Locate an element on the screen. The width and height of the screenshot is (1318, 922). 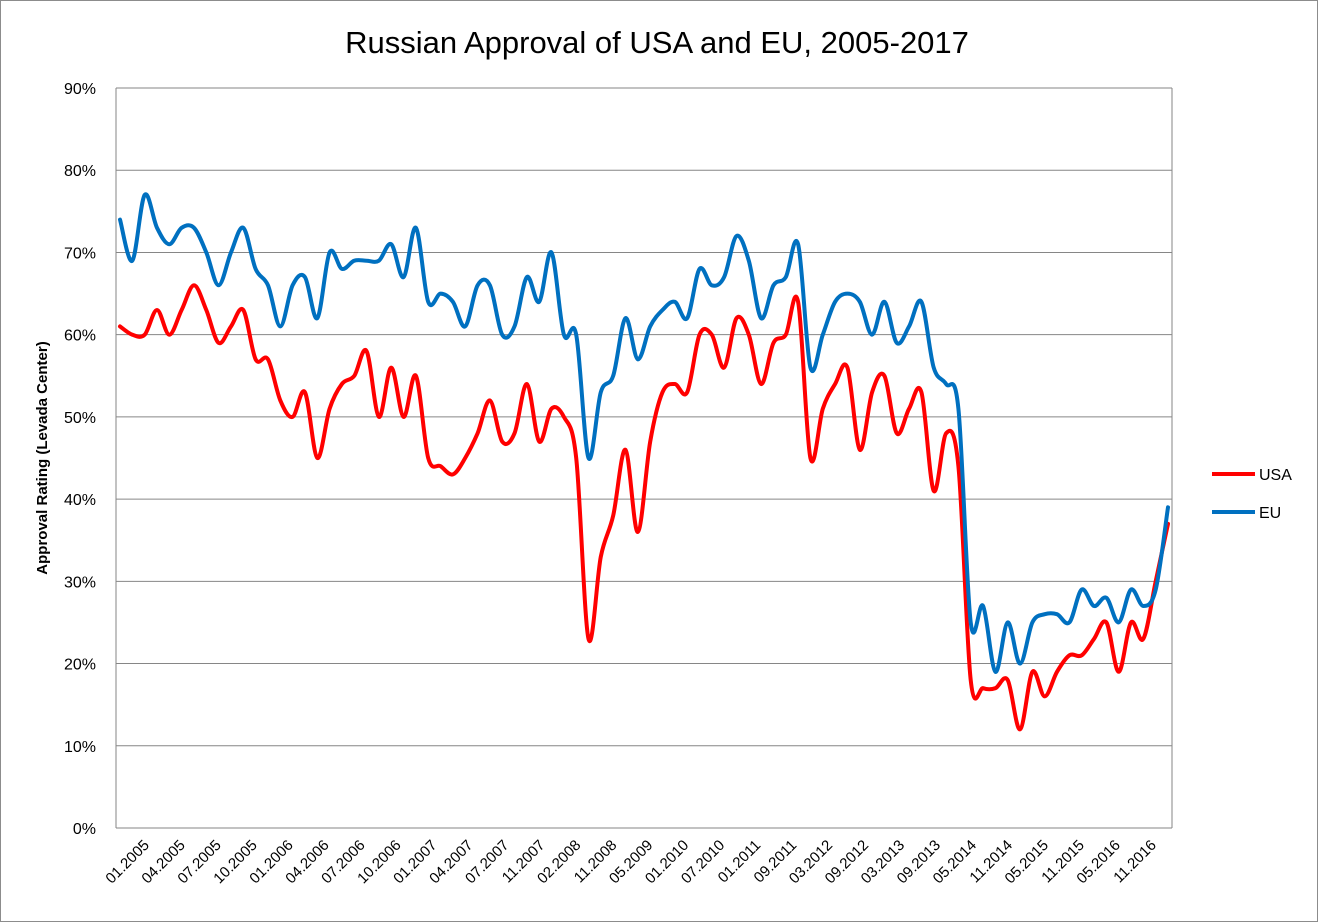
y-tick-label: 80% is located at coordinates (80, 171).